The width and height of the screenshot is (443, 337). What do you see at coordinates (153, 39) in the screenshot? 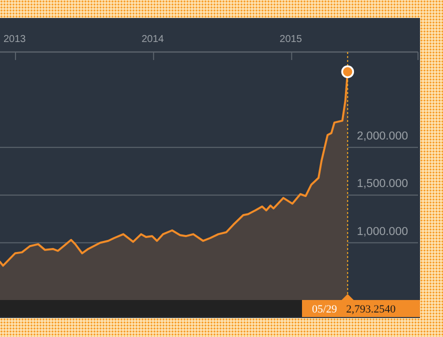
I see `x-tick-label: 2014` at bounding box center [153, 39].